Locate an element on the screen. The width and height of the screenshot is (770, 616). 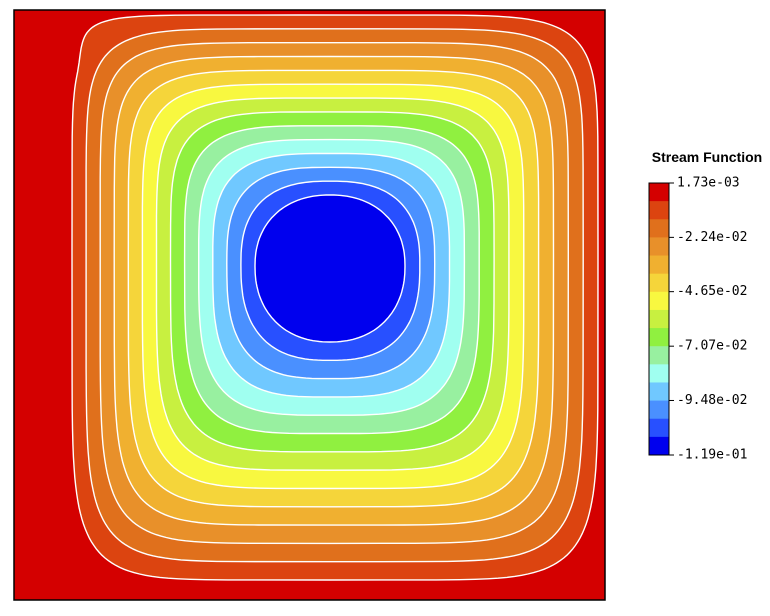
colorbar-frame is located at coordinates (659, 319).